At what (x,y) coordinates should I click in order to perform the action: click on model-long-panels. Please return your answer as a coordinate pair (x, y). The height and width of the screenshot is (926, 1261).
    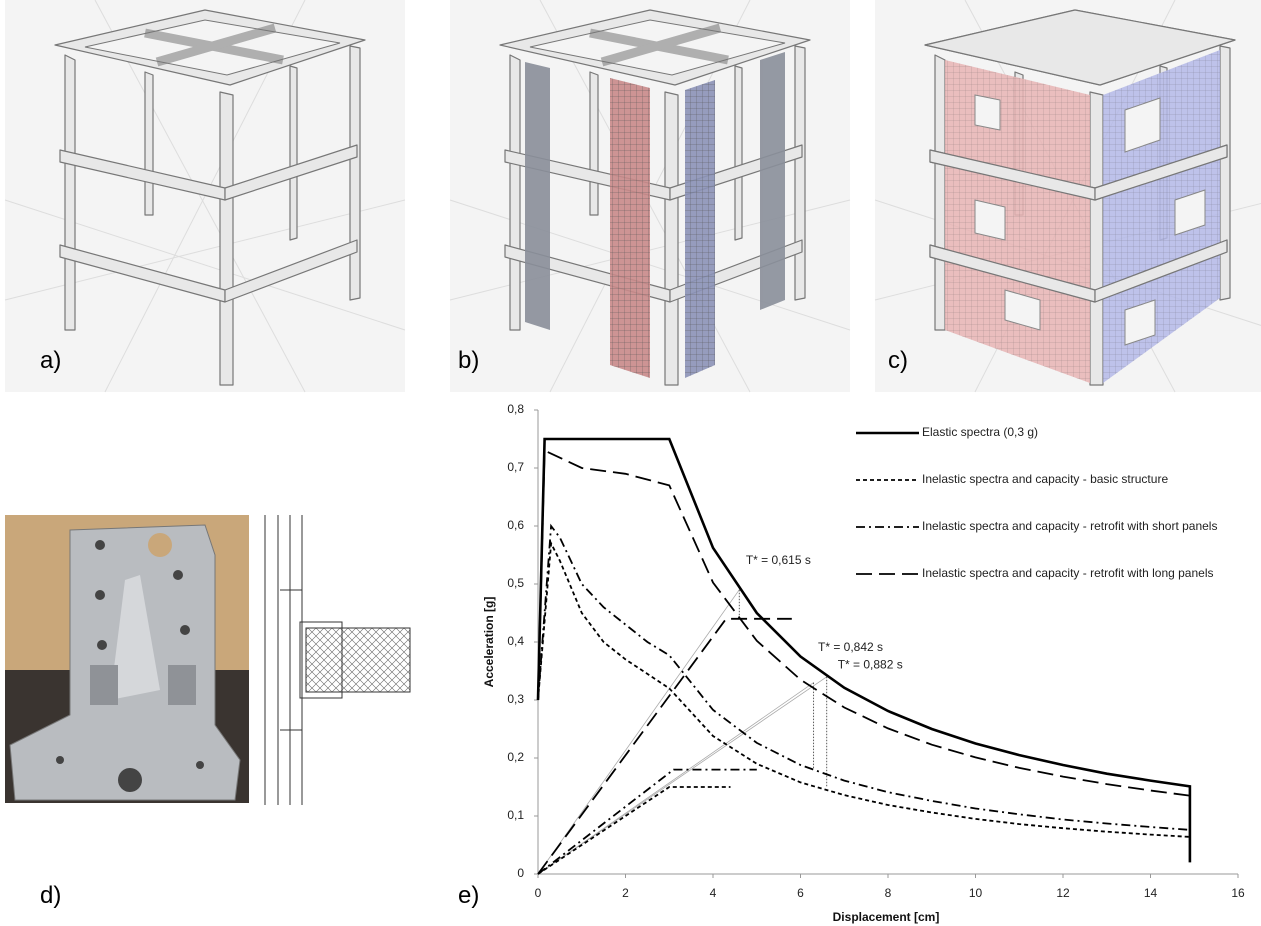
    Looking at the image, I should click on (1068, 196).